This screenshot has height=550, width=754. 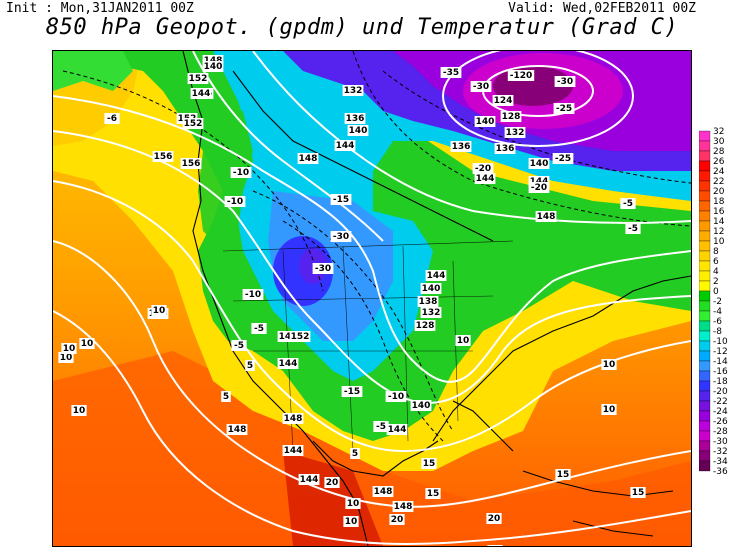 I want to click on temperature-label-text: -15, so click(x=352, y=392).